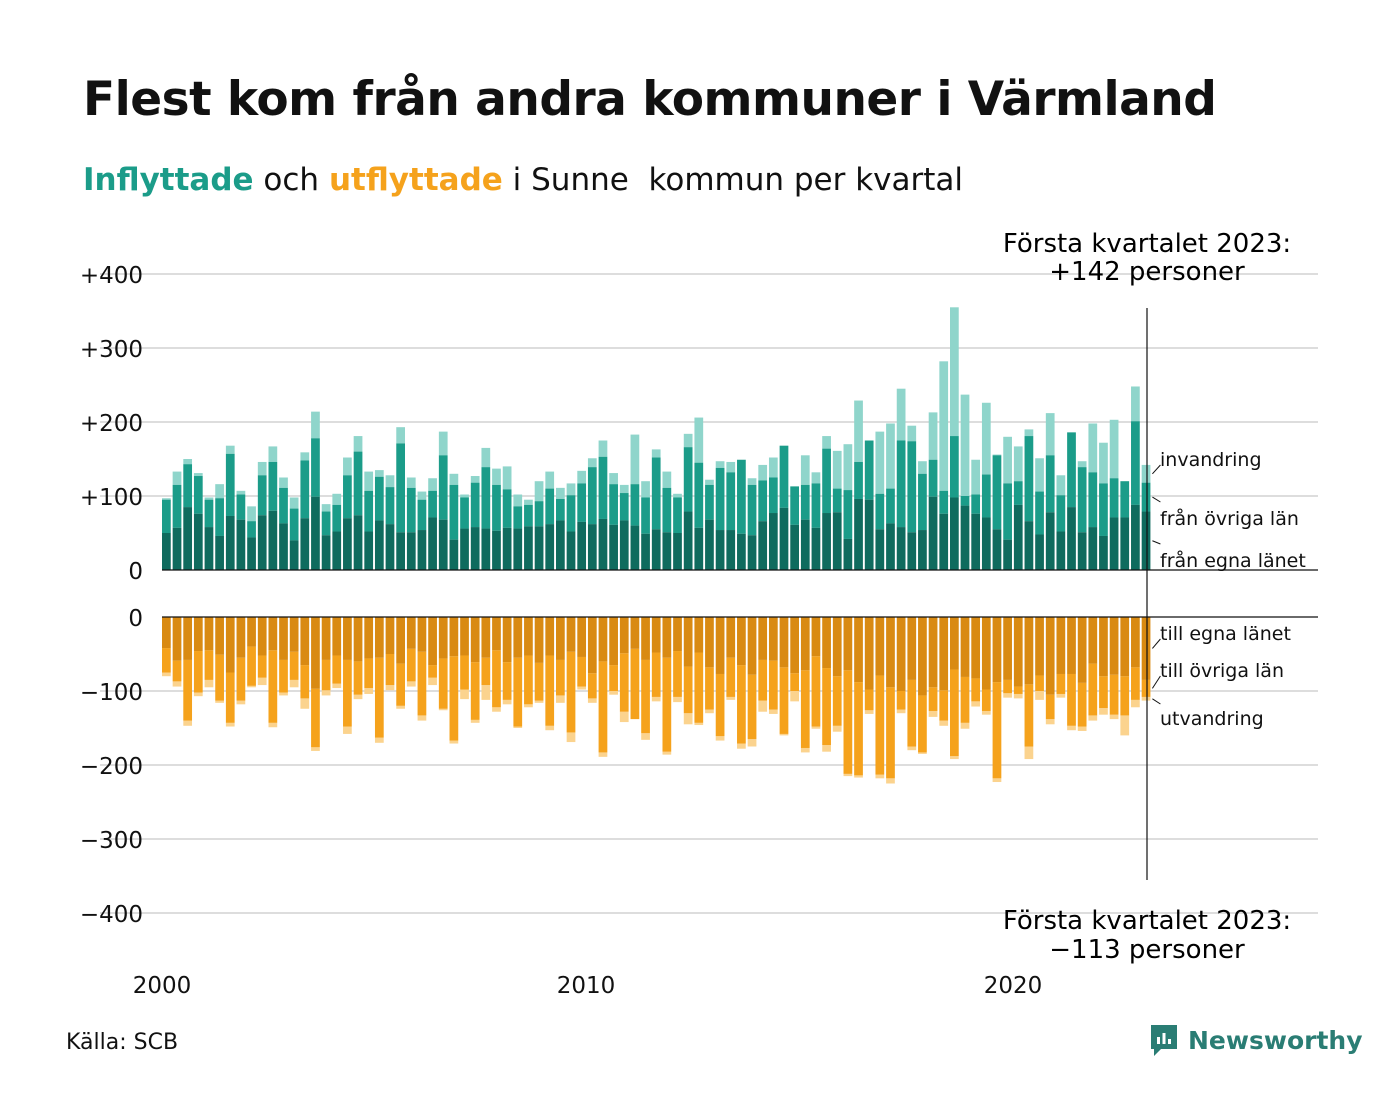  I want to click on annotation-bottom-line2: −113 personer, so click(1147, 950).